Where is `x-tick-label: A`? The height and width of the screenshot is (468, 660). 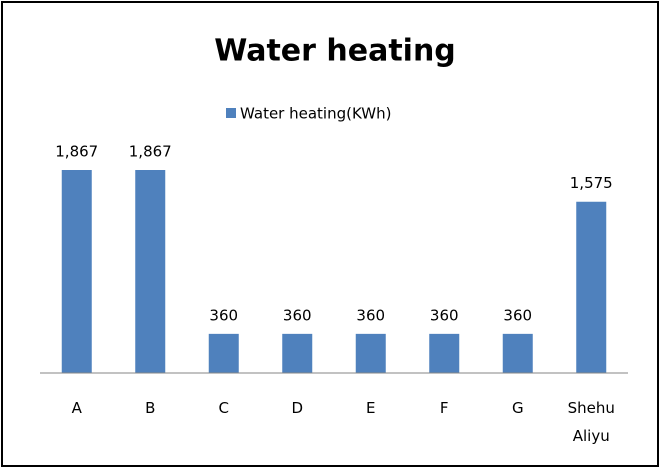 x-tick-label: A is located at coordinates (76, 408).